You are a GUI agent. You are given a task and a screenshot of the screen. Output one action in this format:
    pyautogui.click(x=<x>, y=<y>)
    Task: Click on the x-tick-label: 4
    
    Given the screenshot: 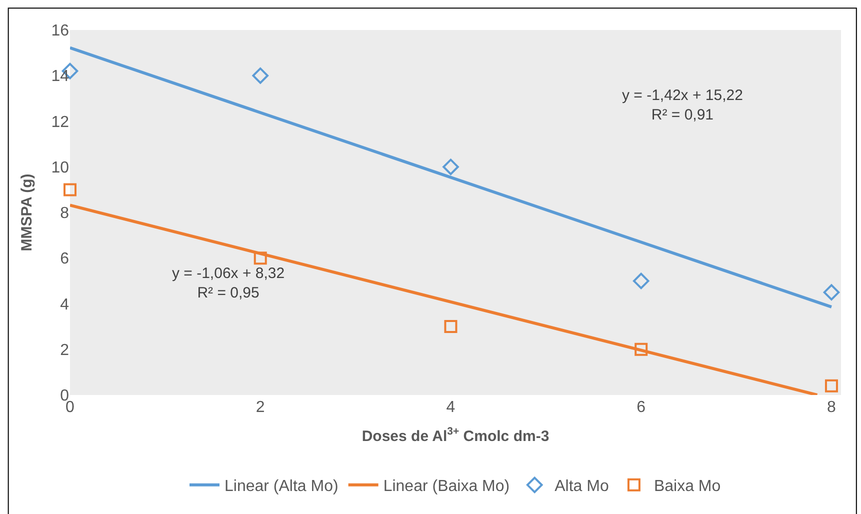 What is the action you would take?
    pyautogui.click(x=451, y=407)
    